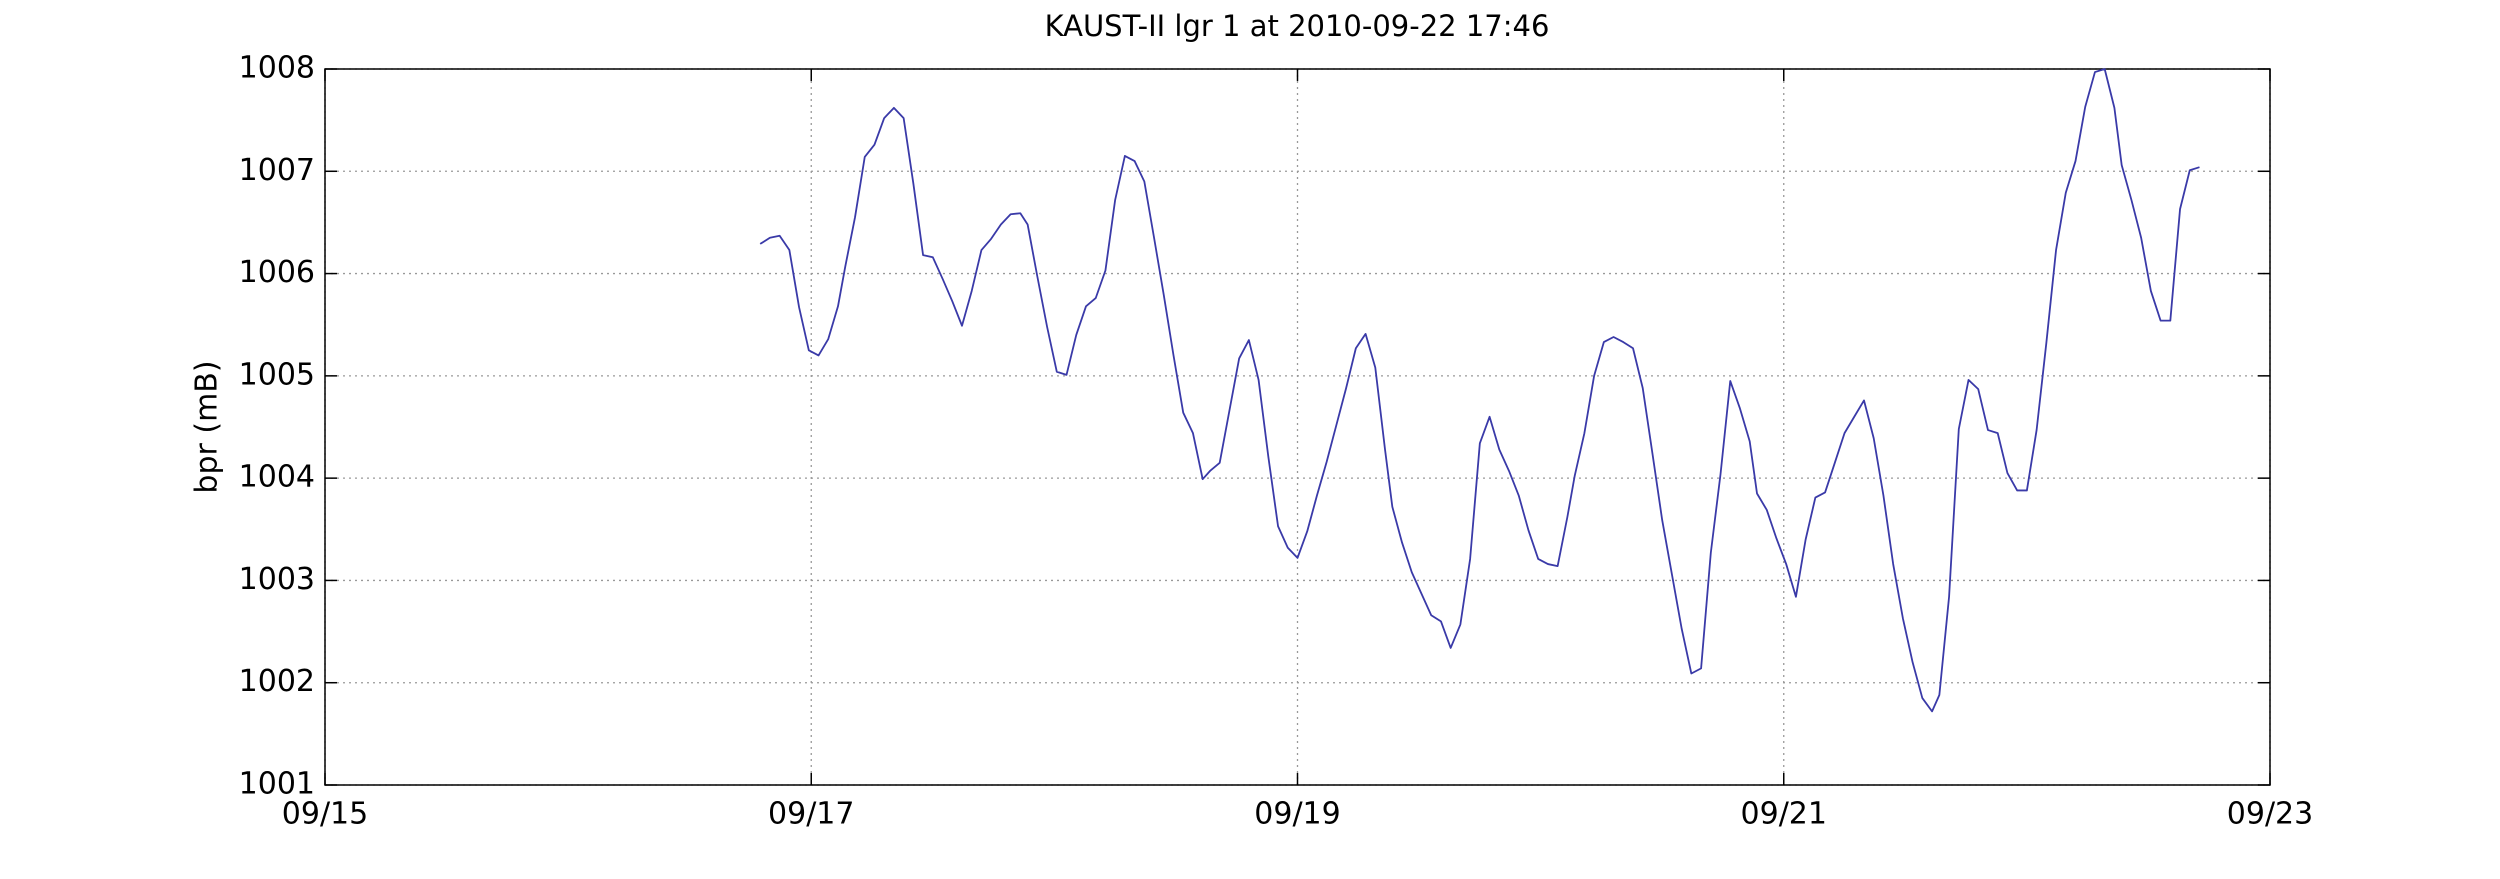 Image resolution: width=2500 pixels, height=879 pixels. Describe the element at coordinates (811, 814) in the screenshot. I see `x-tick-label: 09/17` at that location.